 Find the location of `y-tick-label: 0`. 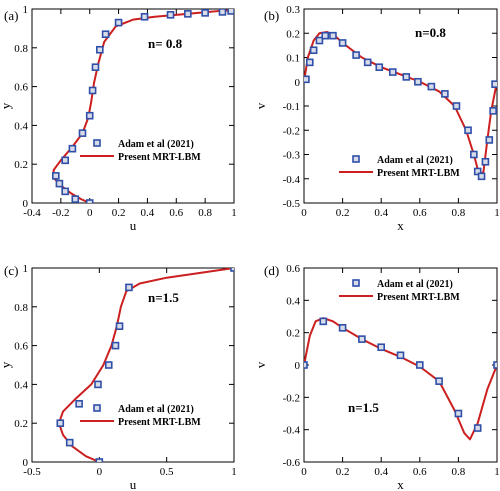

y-tick-label: 0 is located at coordinates (26, 204).